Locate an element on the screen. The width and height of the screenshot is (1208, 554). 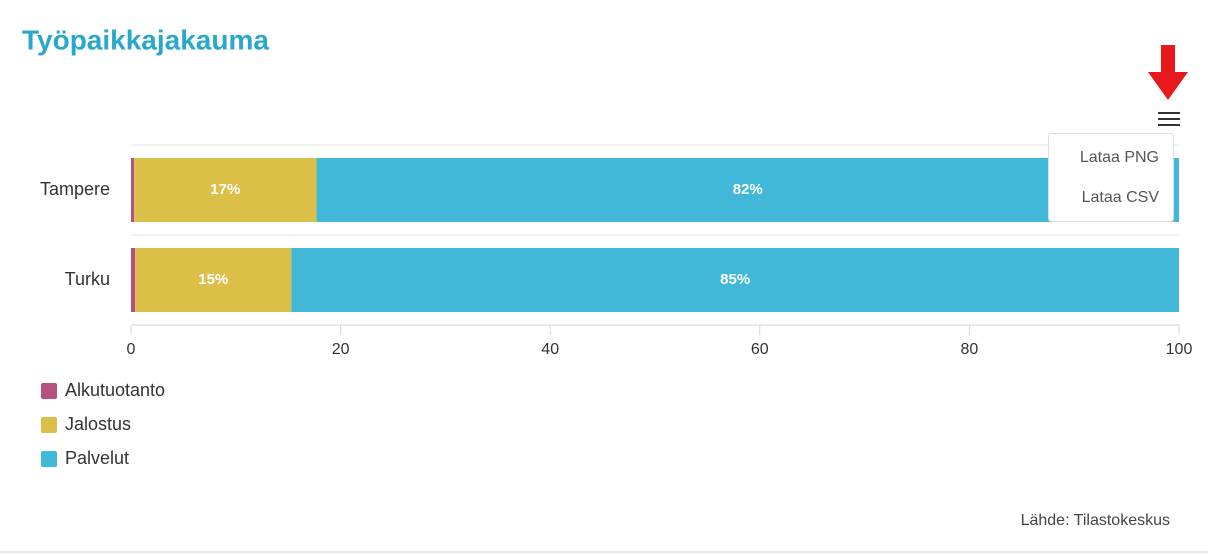
legend-label: Palvelut is located at coordinates (97, 458).